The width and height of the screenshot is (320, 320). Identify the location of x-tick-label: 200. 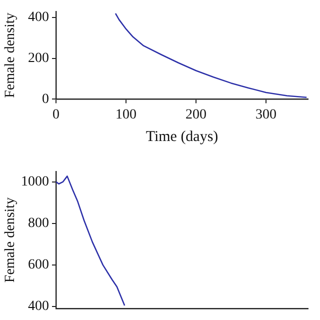
(196, 114).